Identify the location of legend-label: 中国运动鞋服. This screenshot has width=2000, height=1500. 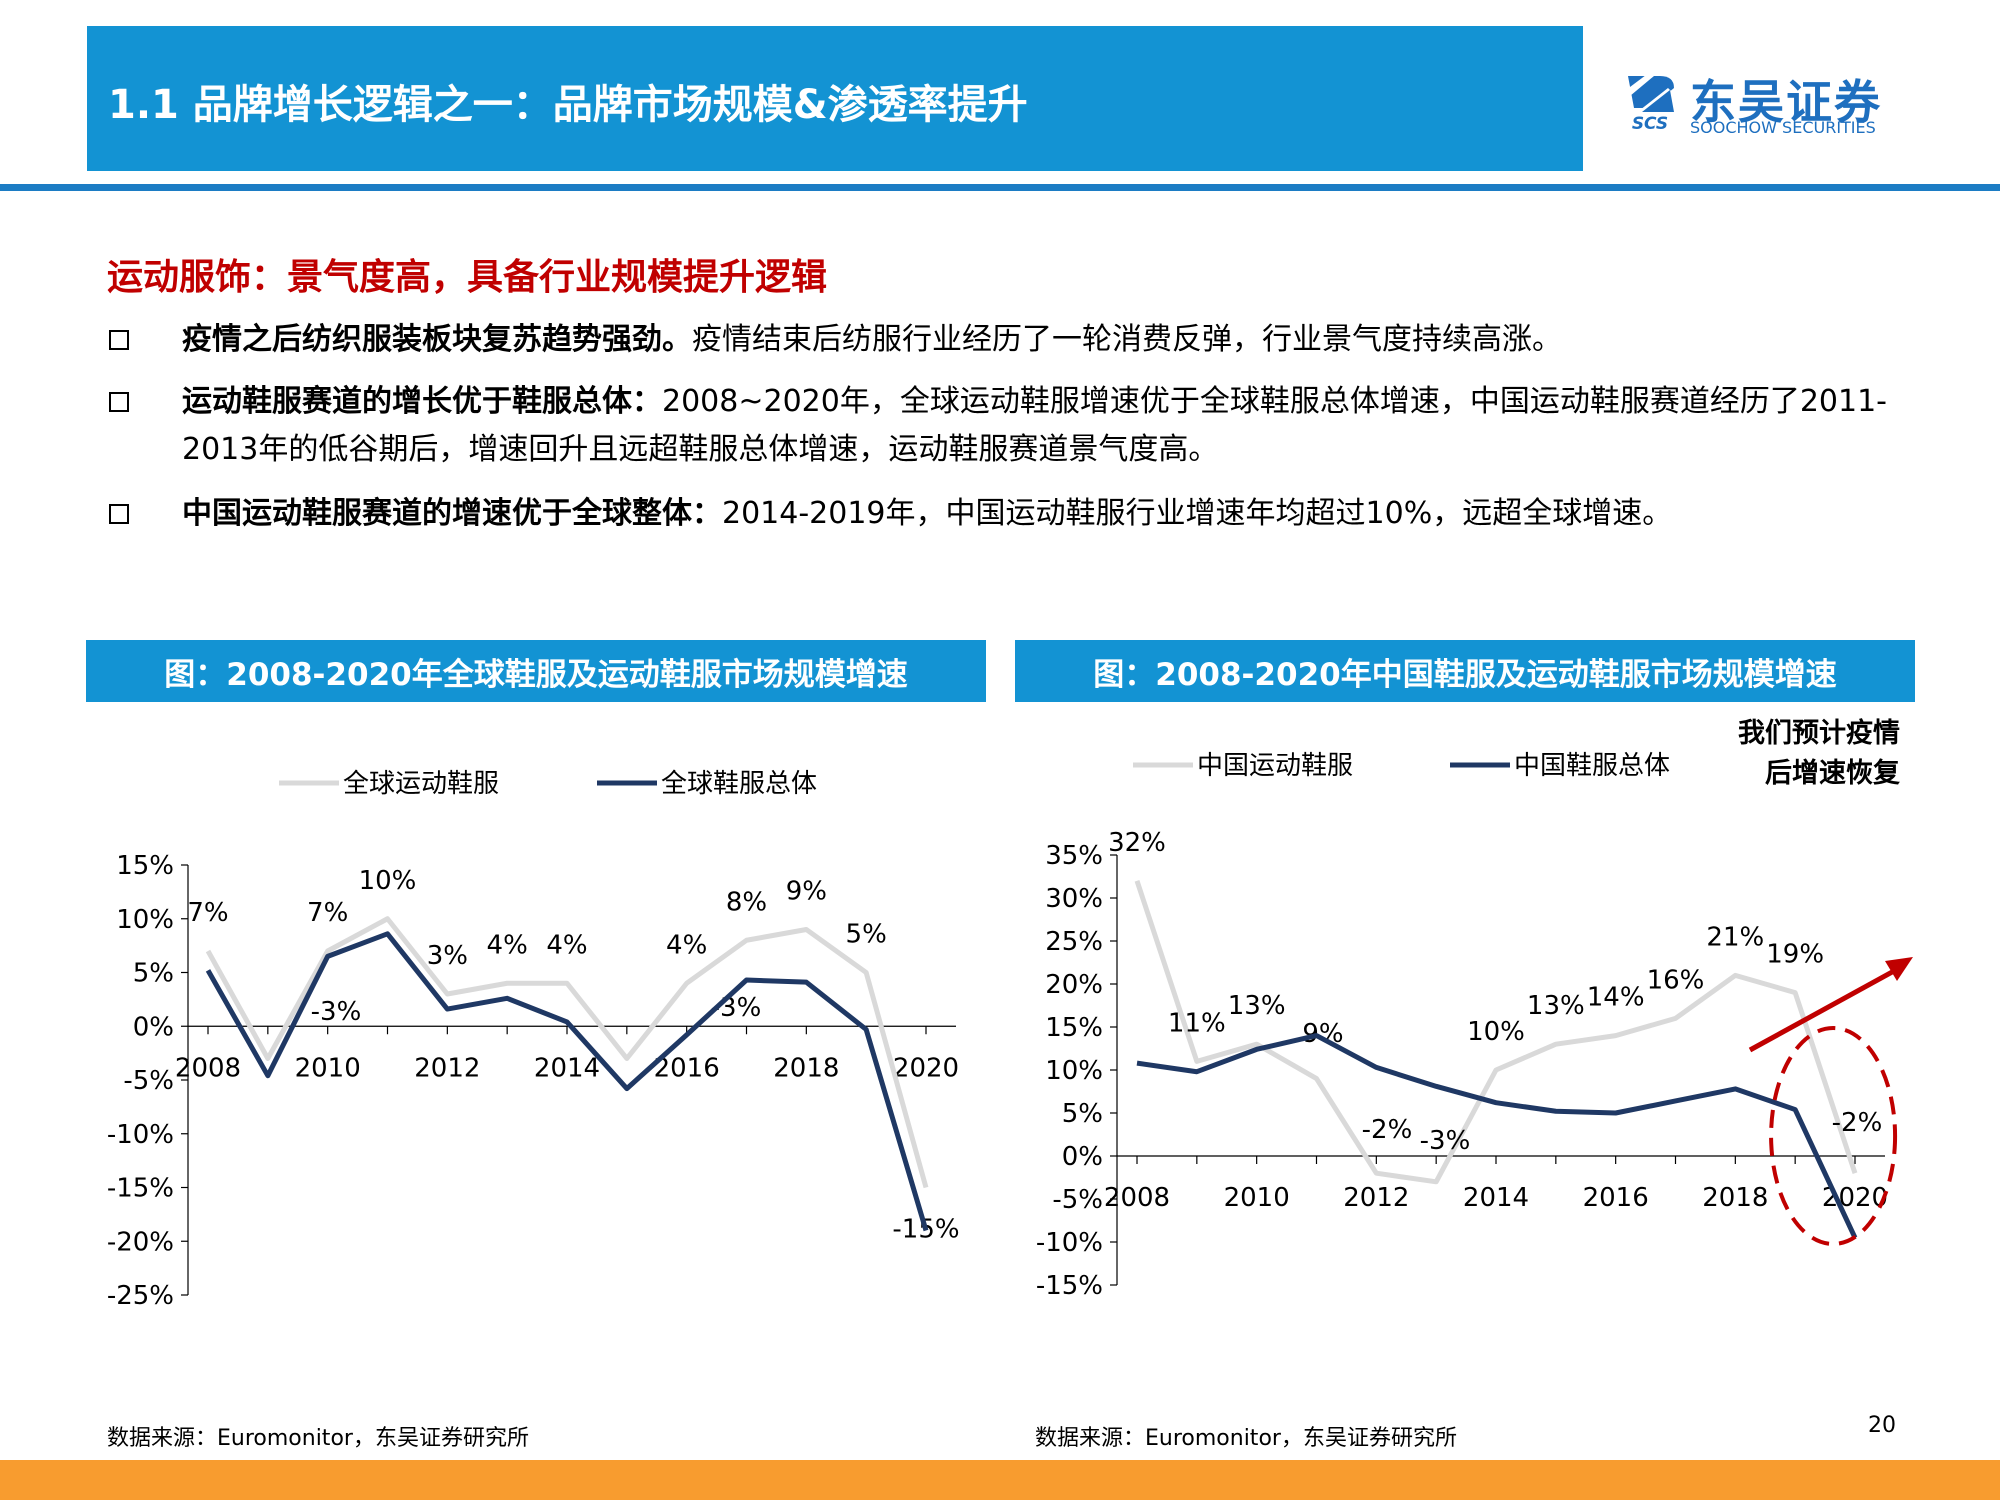
(1275, 766).